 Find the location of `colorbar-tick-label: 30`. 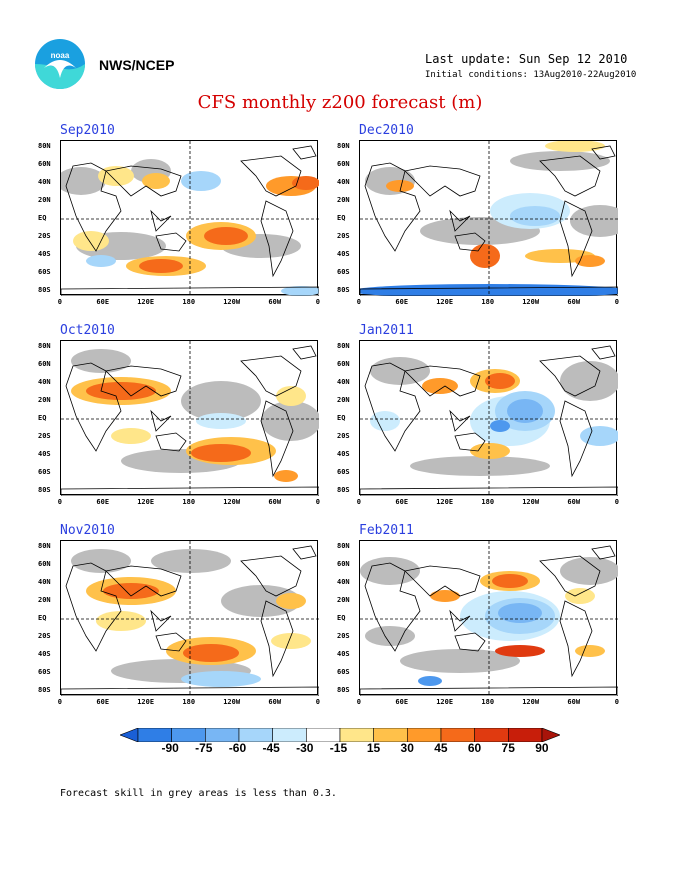

colorbar-tick-label: 30 is located at coordinates (407, 748).